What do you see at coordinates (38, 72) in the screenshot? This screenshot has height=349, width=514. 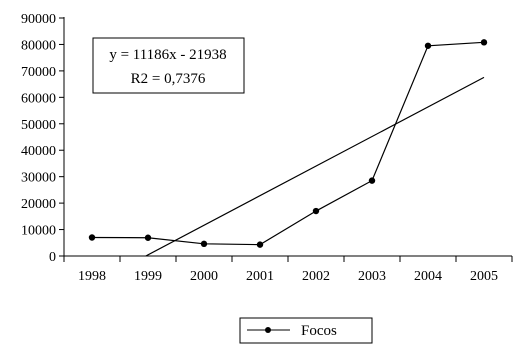 I see `y-tick-label: 70000` at bounding box center [38, 72].